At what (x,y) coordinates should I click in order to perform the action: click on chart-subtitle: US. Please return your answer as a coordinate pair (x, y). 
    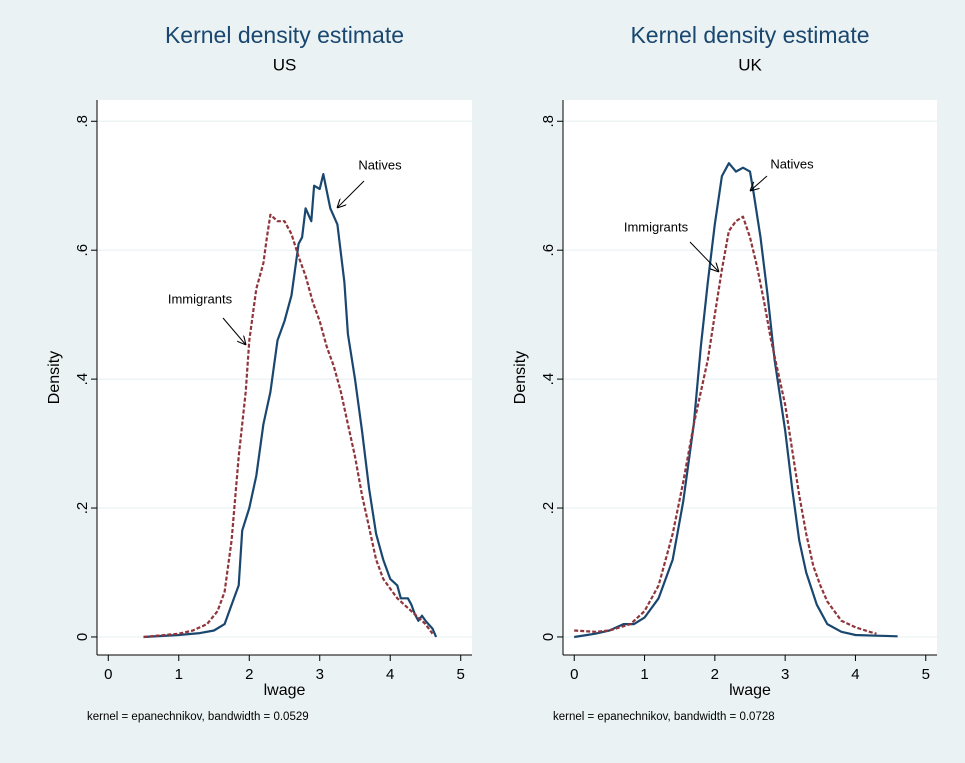
    Looking at the image, I should click on (285, 64).